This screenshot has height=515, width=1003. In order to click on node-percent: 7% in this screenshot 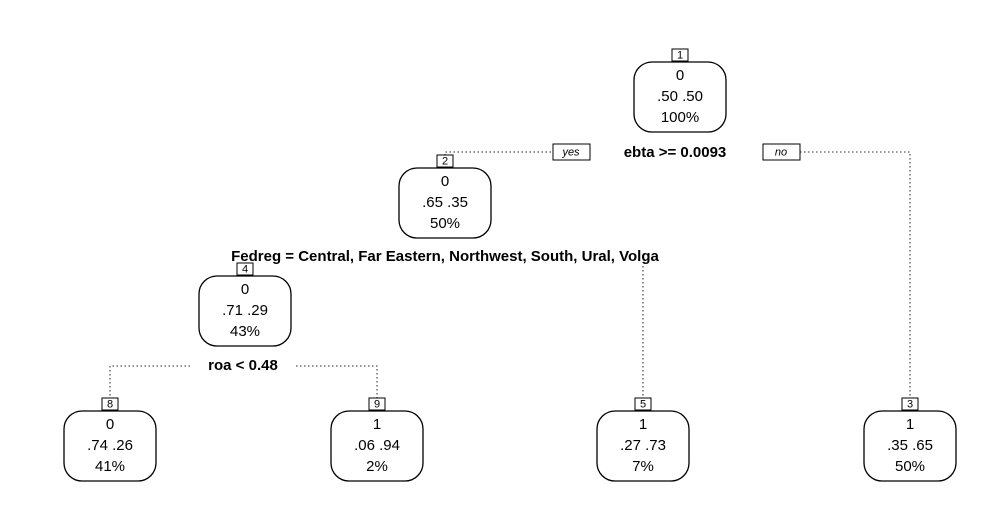, I will do `click(643, 466)`.